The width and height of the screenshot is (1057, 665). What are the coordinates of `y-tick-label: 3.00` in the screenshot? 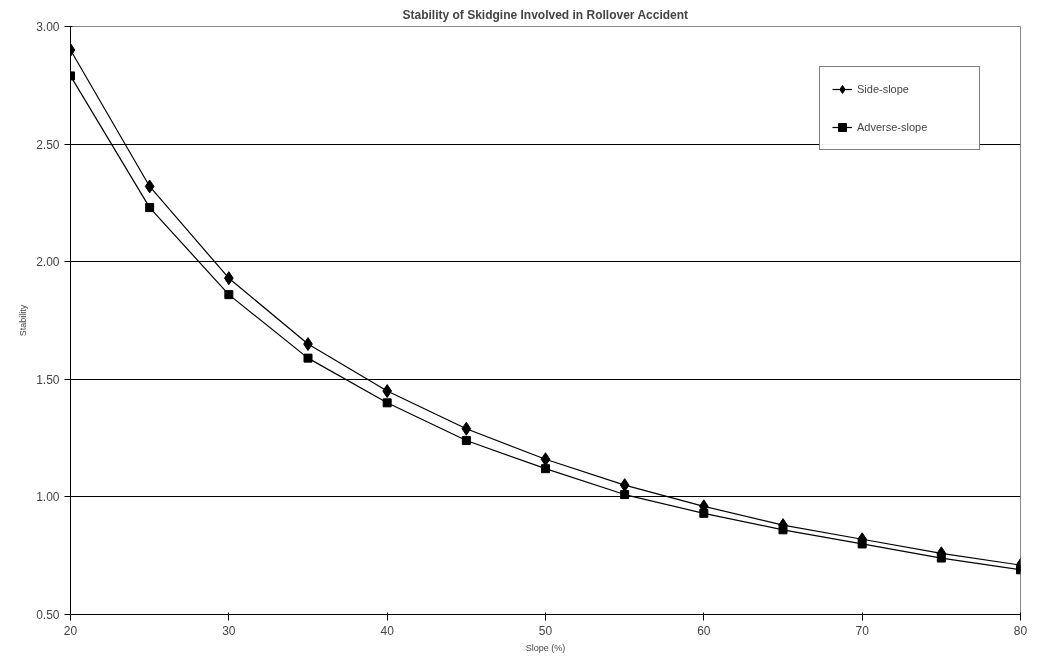 It's located at (48, 27).